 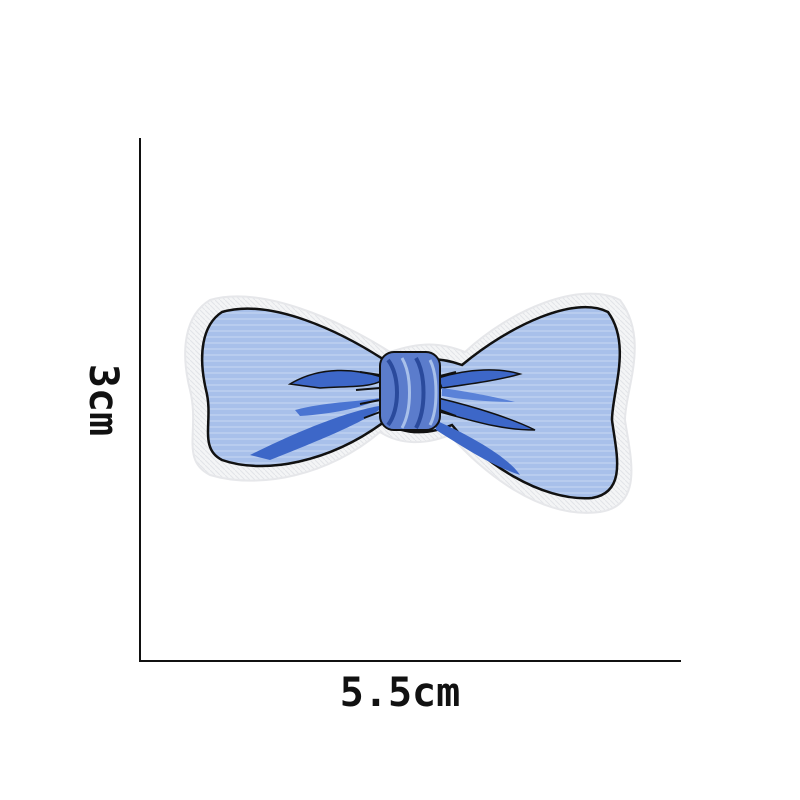 I want to click on height-dimension-line, so click(x=140, y=400).